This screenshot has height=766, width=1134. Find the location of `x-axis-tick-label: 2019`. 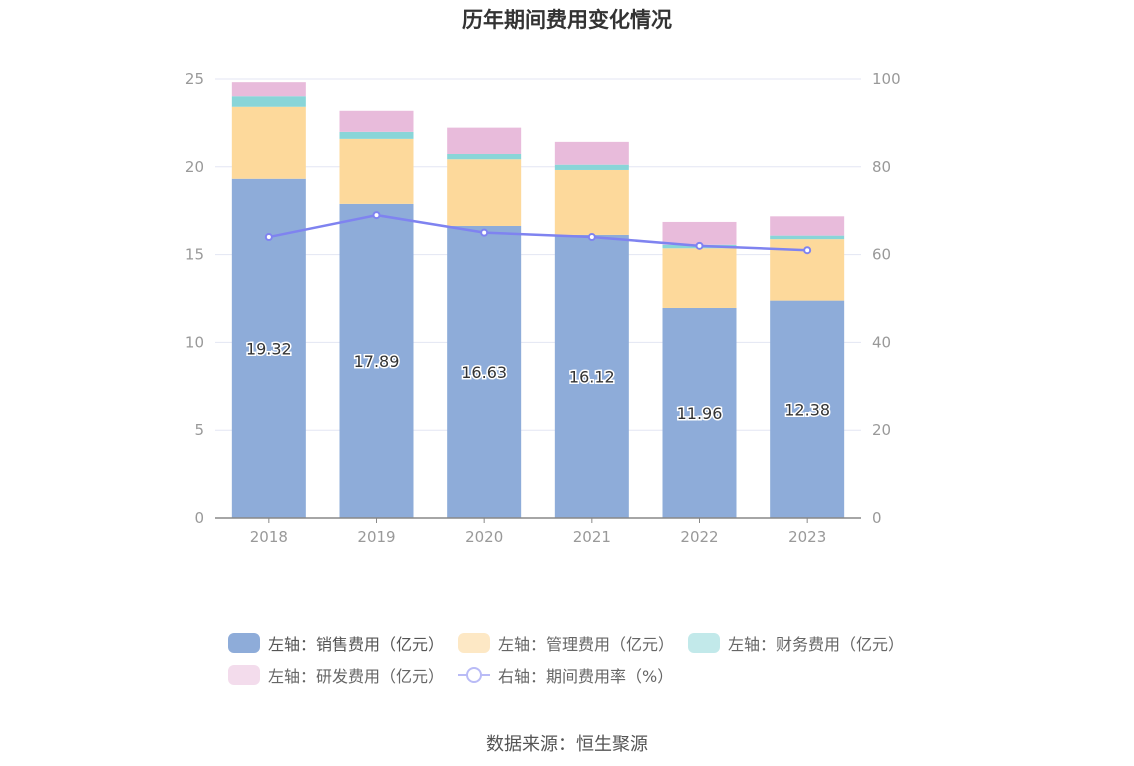

x-axis-tick-label: 2019 is located at coordinates (376, 537).